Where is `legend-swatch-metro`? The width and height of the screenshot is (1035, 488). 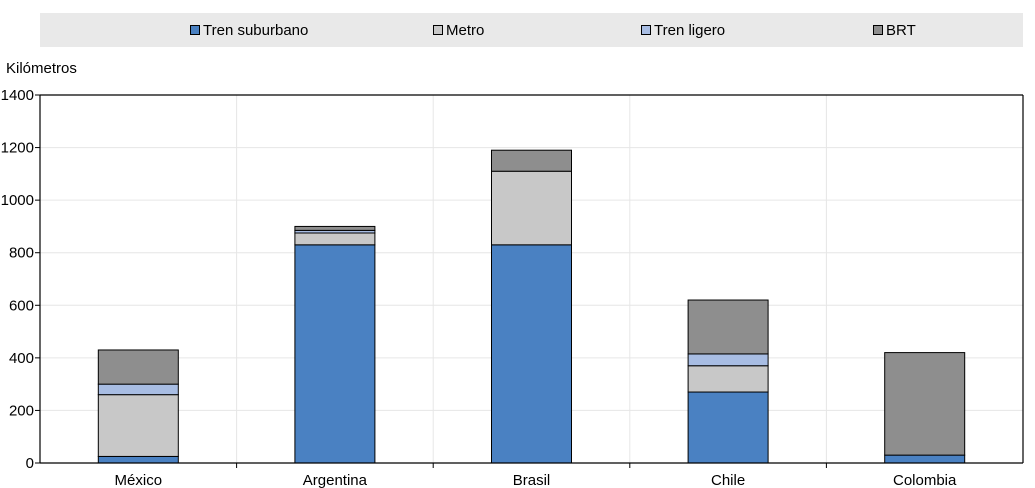
legend-swatch-metro is located at coordinates (438, 30).